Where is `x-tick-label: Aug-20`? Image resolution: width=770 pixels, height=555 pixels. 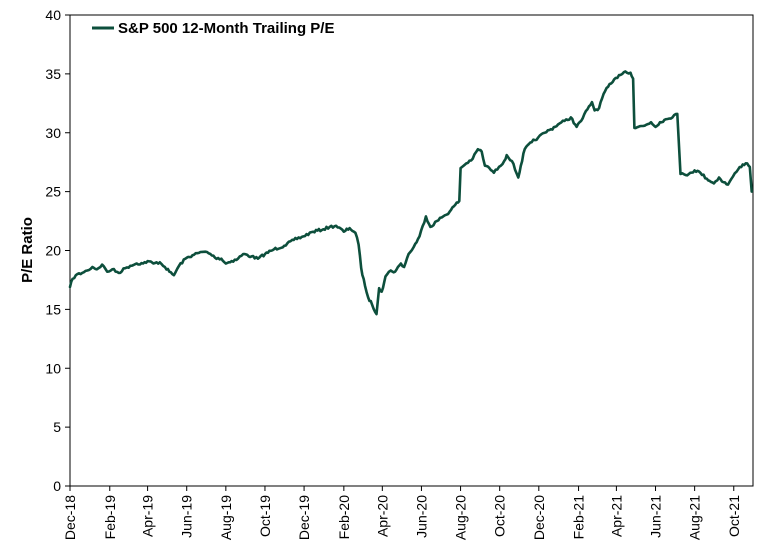
x-tick-label: Aug-20 is located at coordinates (461, 517).